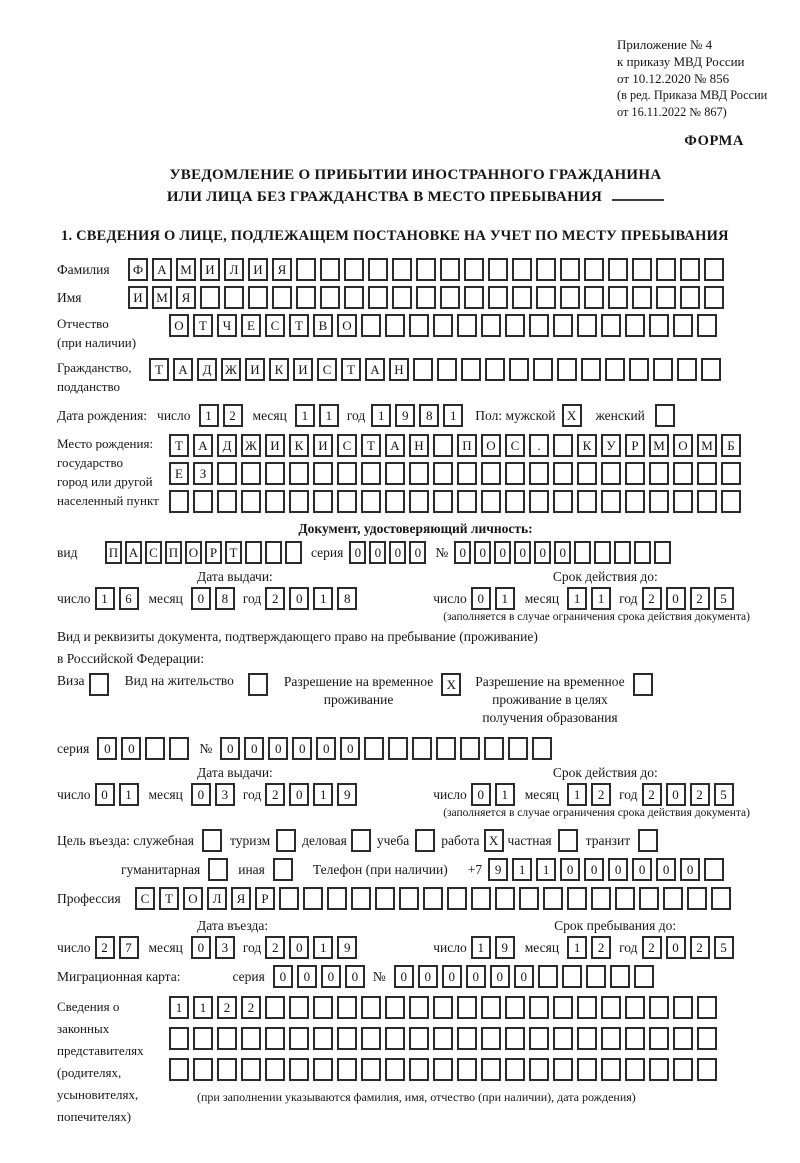 This screenshot has width=800, height=1163. I want to click on form-cell: Ф, so click(138, 269).